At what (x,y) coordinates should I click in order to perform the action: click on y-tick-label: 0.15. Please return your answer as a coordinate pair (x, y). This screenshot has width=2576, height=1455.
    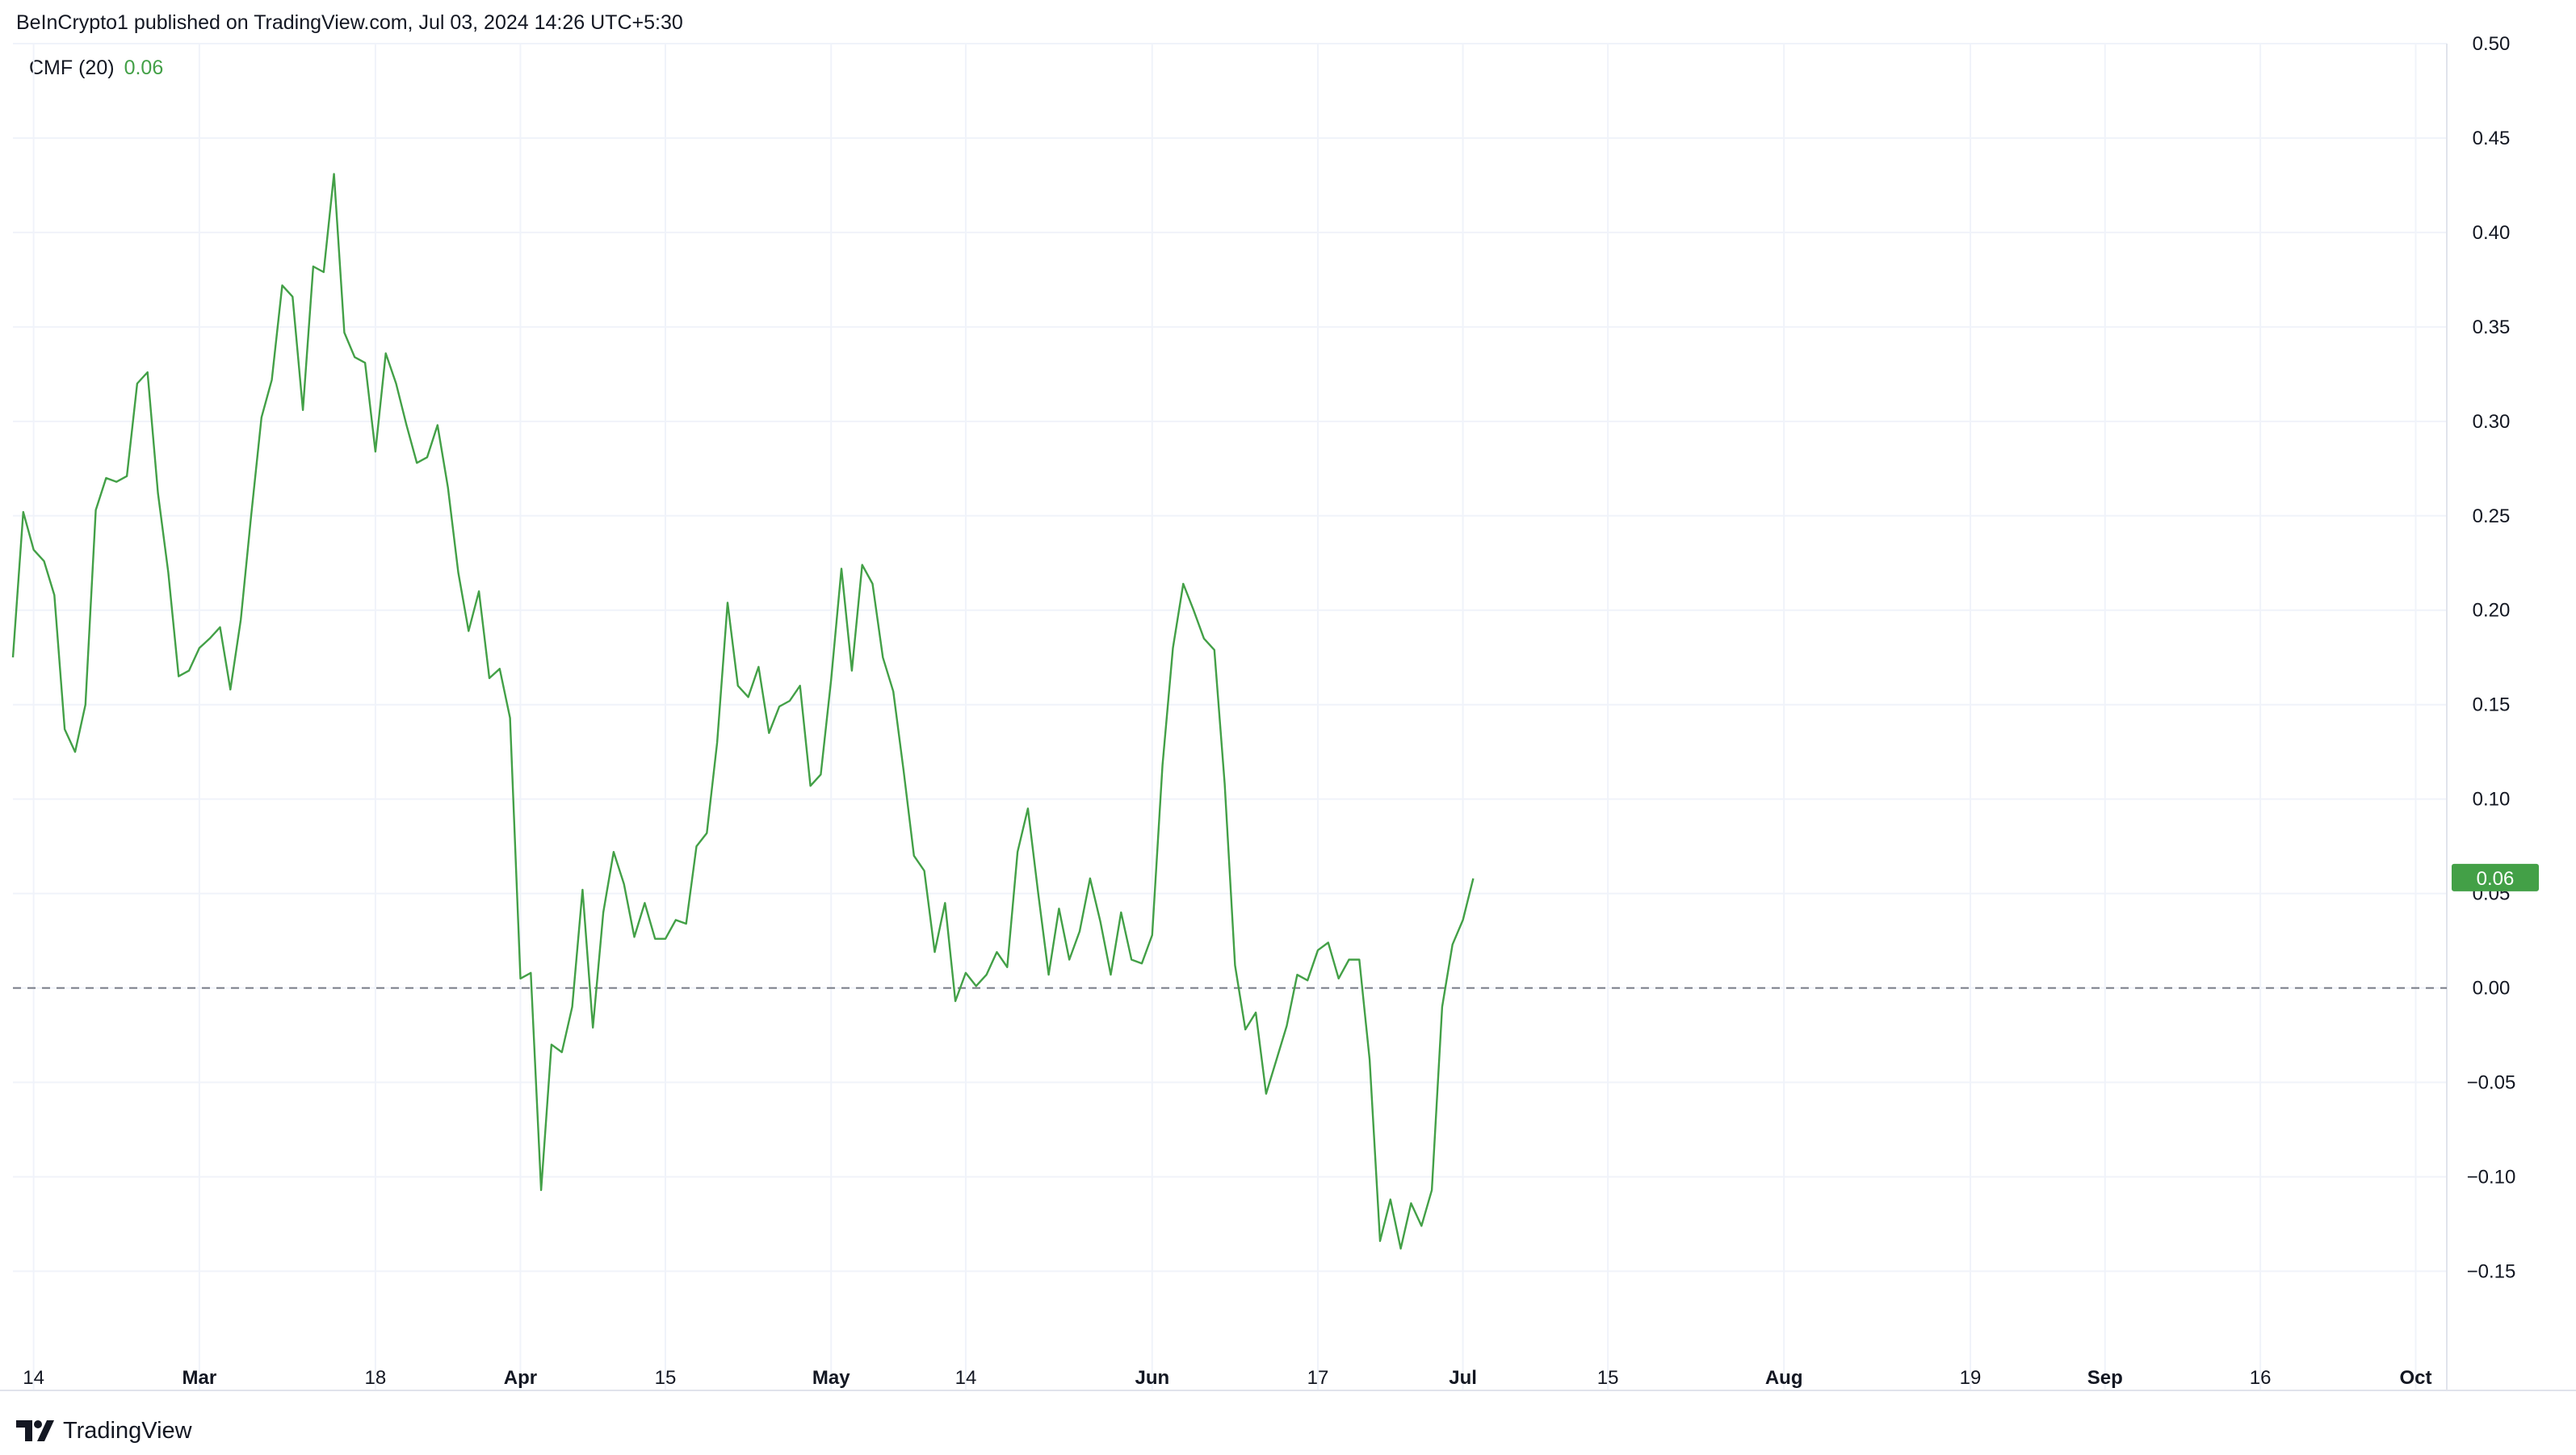
    Looking at the image, I should click on (2492, 705).